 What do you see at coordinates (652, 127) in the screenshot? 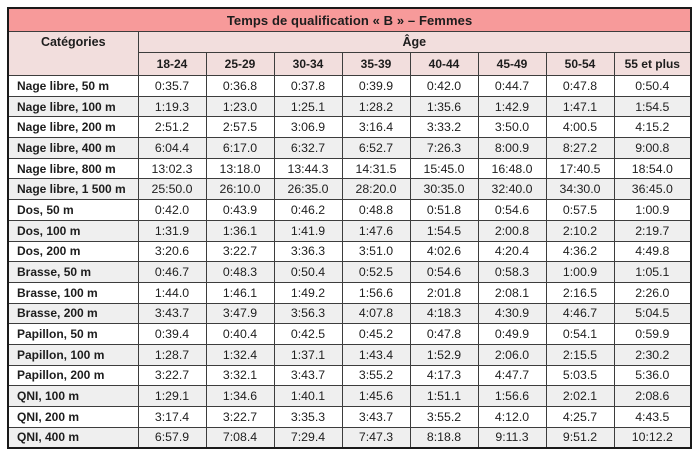
I see `time-value: 4:15.2` at bounding box center [652, 127].